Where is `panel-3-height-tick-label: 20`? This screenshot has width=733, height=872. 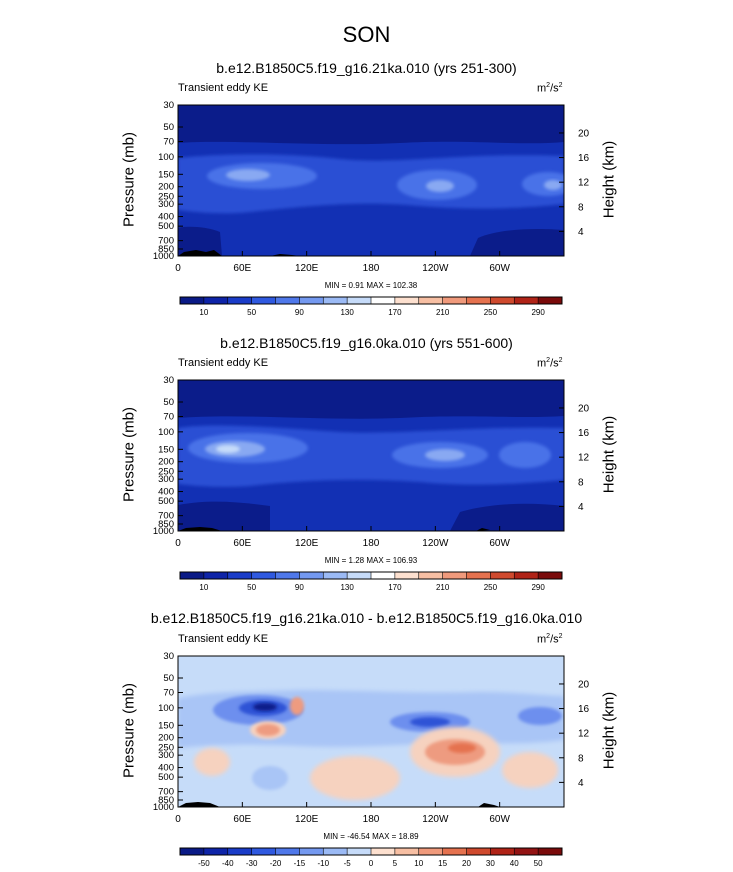 panel-3-height-tick-label: 20 is located at coordinates (584, 684).